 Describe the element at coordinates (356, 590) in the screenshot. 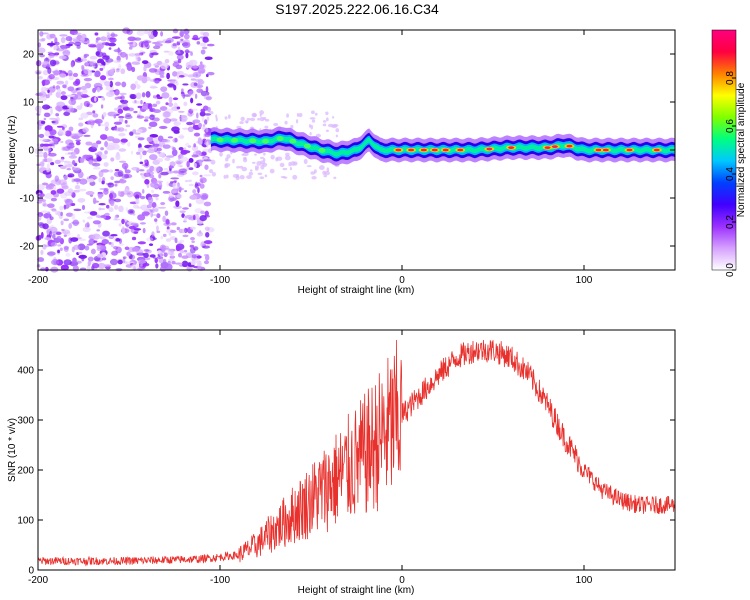

I see `snr-x-label: Height of straight line (km)` at that location.